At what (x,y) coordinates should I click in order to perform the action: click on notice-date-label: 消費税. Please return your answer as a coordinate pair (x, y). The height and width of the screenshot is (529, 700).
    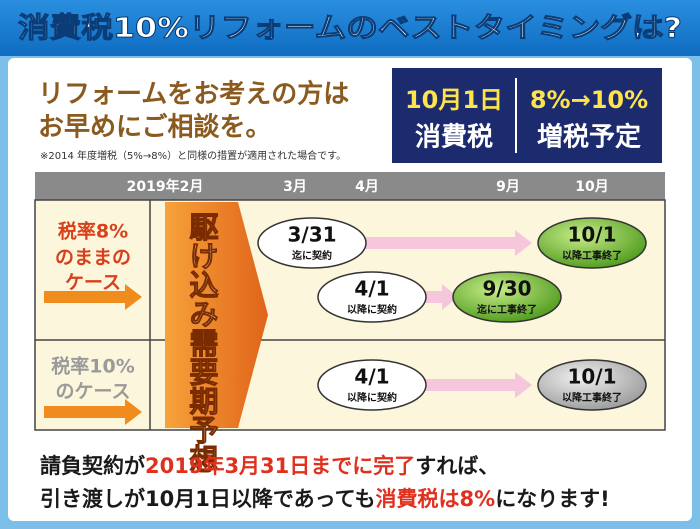
    Looking at the image, I should click on (454, 138).